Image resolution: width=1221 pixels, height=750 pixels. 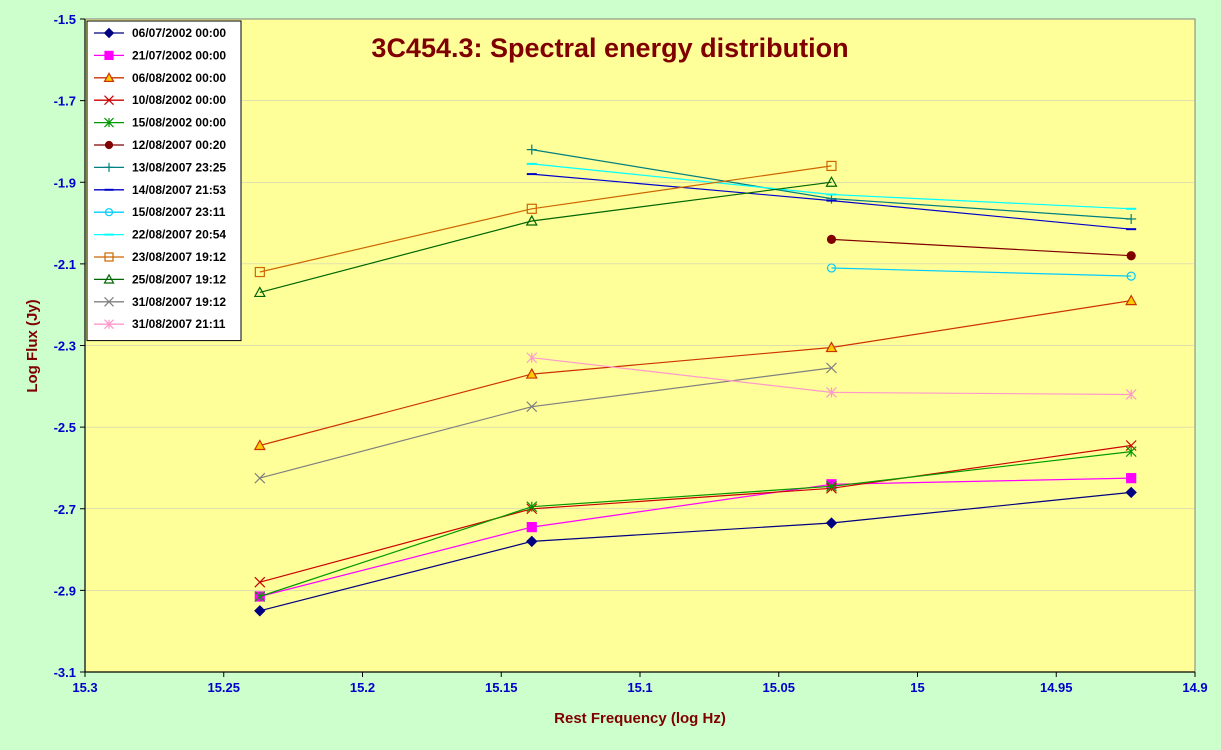 I want to click on legend-label: 10/08/2002 00:00, so click(x=179, y=100).